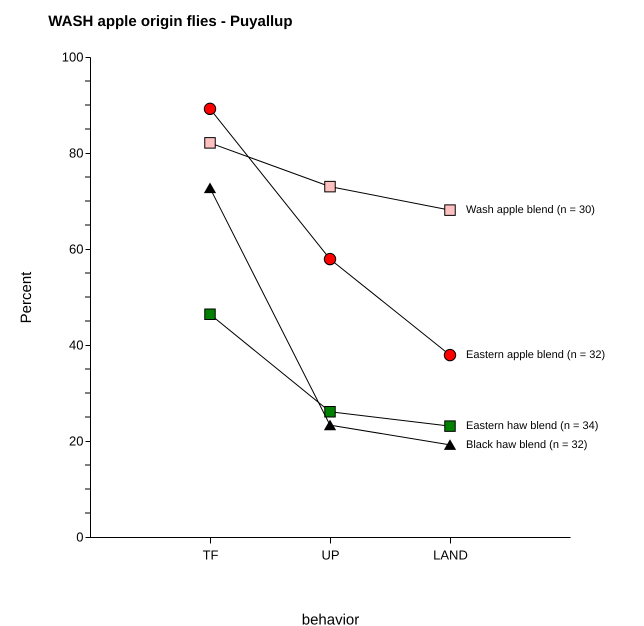  What do you see at coordinates (530, 210) in the screenshot?
I see `series-label: Wash apple blend (n = 30)` at bounding box center [530, 210].